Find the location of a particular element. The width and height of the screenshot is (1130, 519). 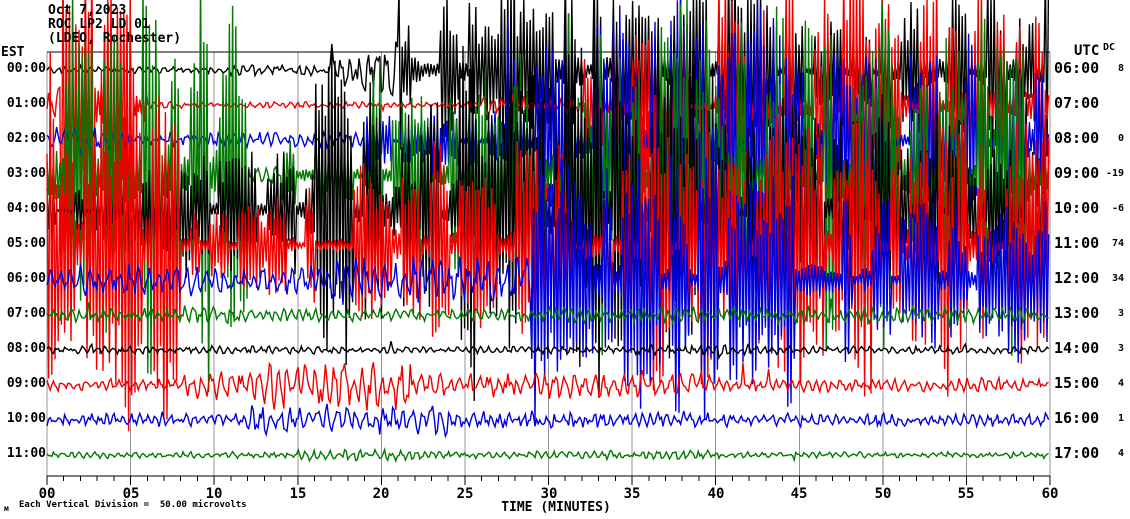

x-axis-title: TIME (MINUTES) is located at coordinates (556, 507).